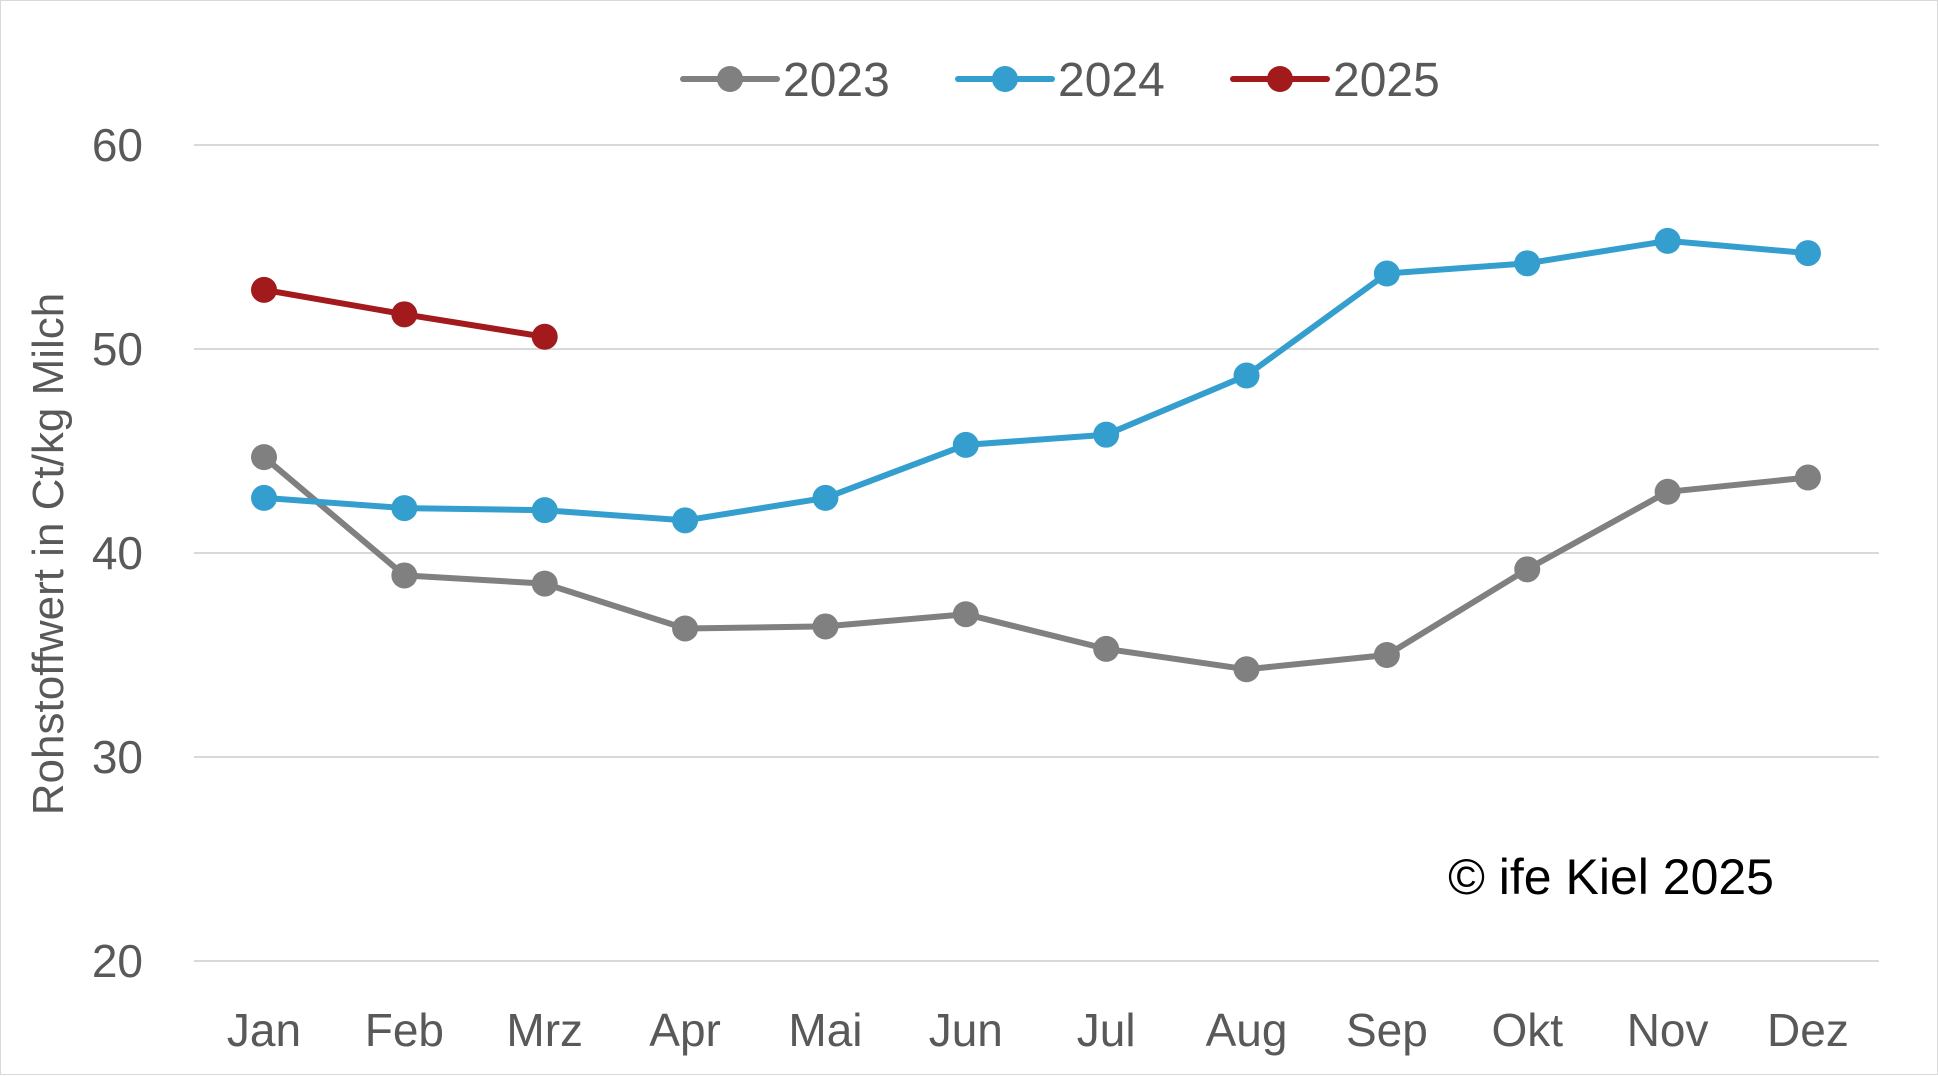 The height and width of the screenshot is (1076, 1938). What do you see at coordinates (1386, 273) in the screenshot?
I see `data-point-2024-sep` at bounding box center [1386, 273].